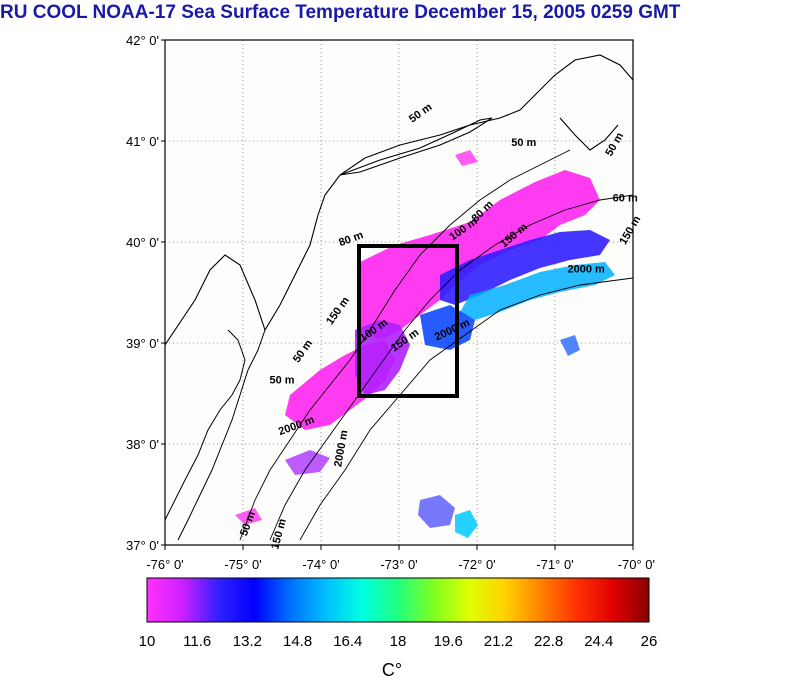 The width and height of the screenshot is (798, 680). I want to click on lat-label: 38° 0', so click(142, 444).